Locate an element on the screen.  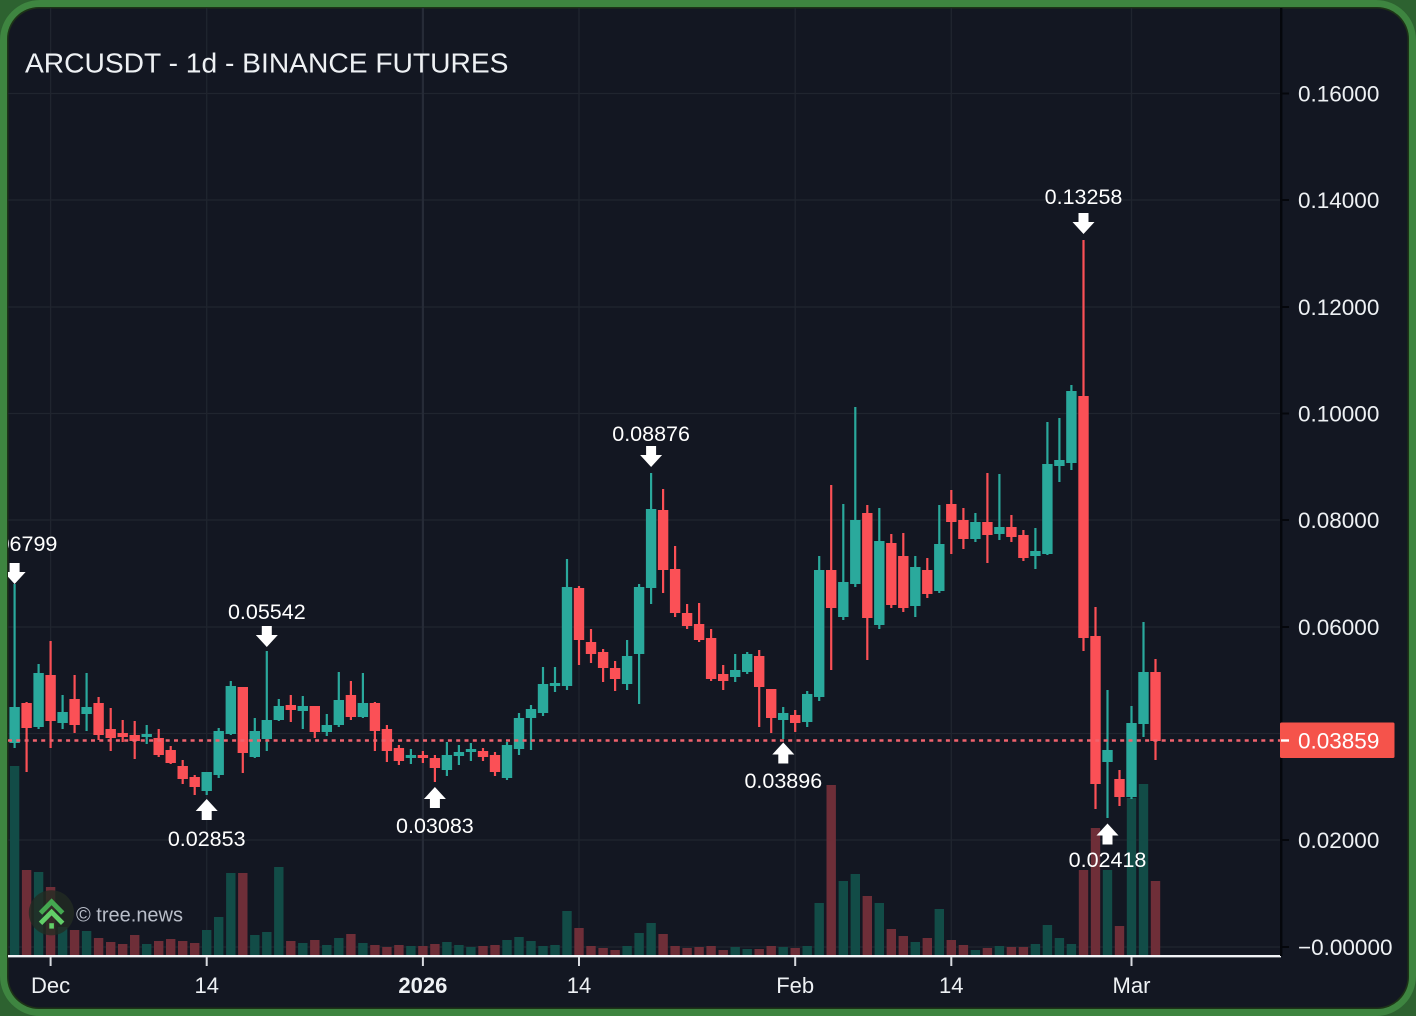
svg-text: 0.06000 is located at coordinates (1338, 627).